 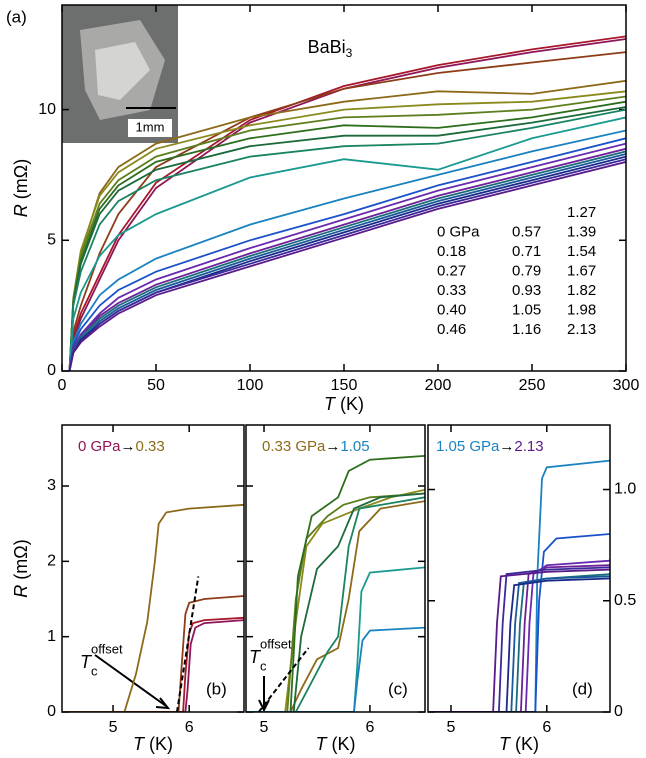 I want to click on pressure-from: 0.33 GPa, so click(x=294, y=446).